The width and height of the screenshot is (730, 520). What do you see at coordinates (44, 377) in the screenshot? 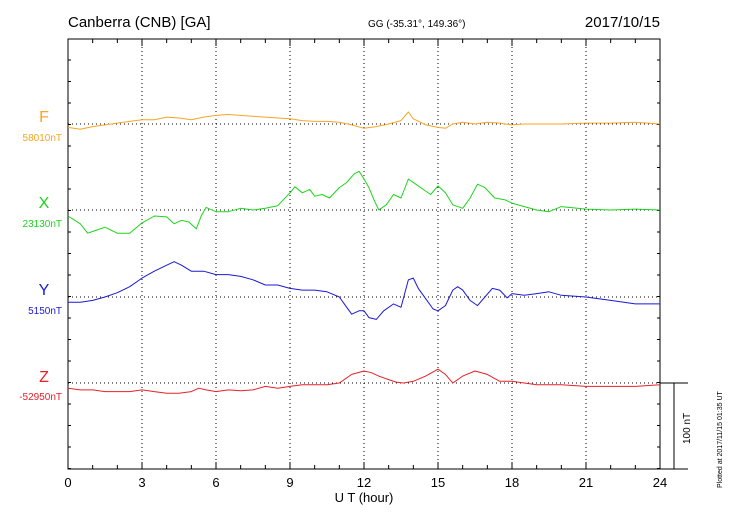
I see `series-label-z: Z` at bounding box center [44, 377].